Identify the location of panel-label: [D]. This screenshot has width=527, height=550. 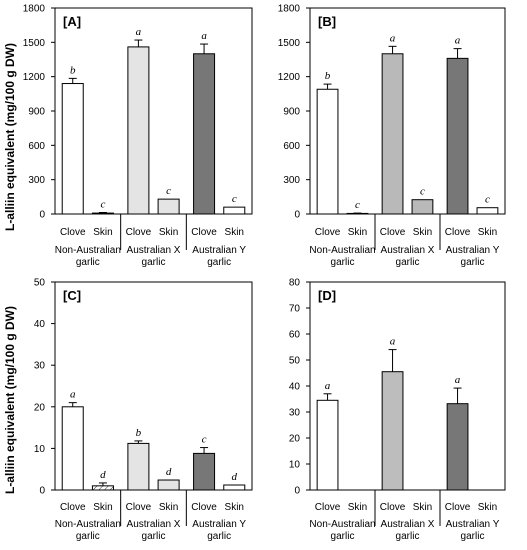
(327, 295).